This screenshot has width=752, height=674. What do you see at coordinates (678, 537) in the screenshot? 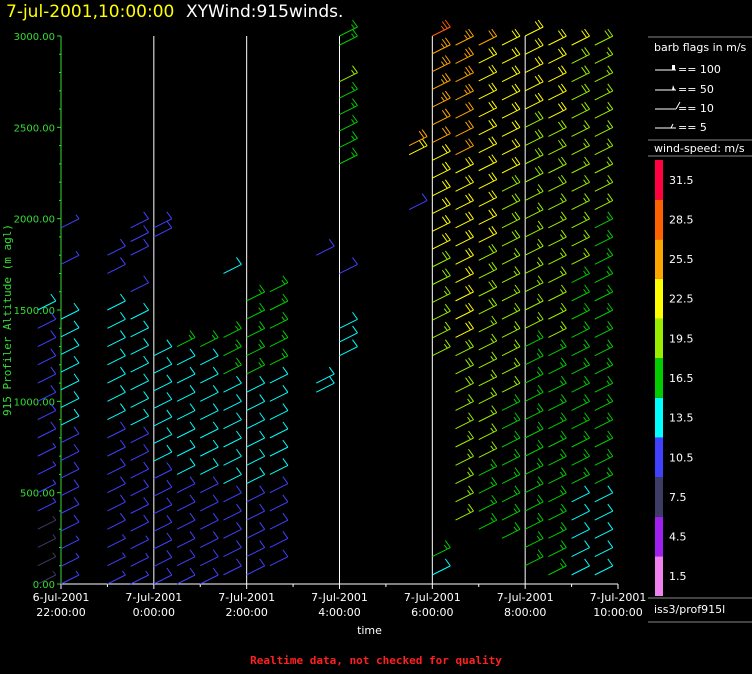
I see `speed-scale-label: 4.5` at bounding box center [678, 537].